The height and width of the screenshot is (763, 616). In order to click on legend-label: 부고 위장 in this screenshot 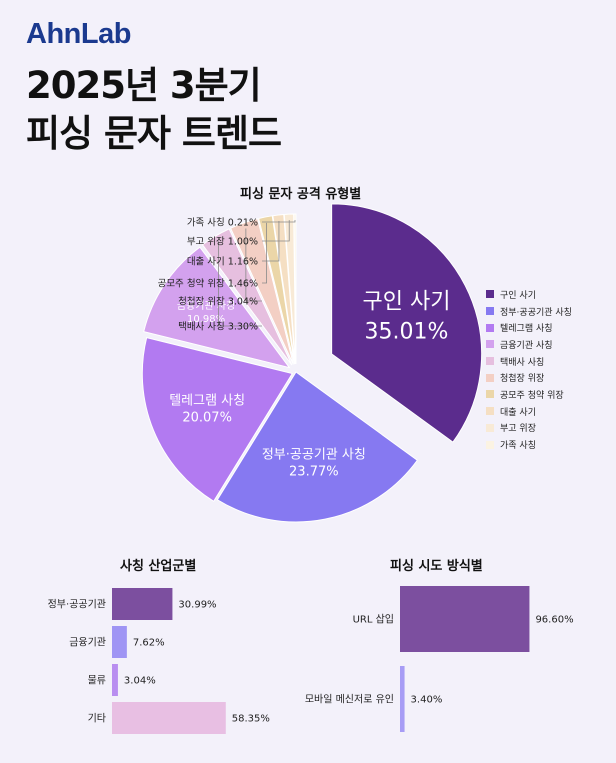, I will do `click(518, 429)`.